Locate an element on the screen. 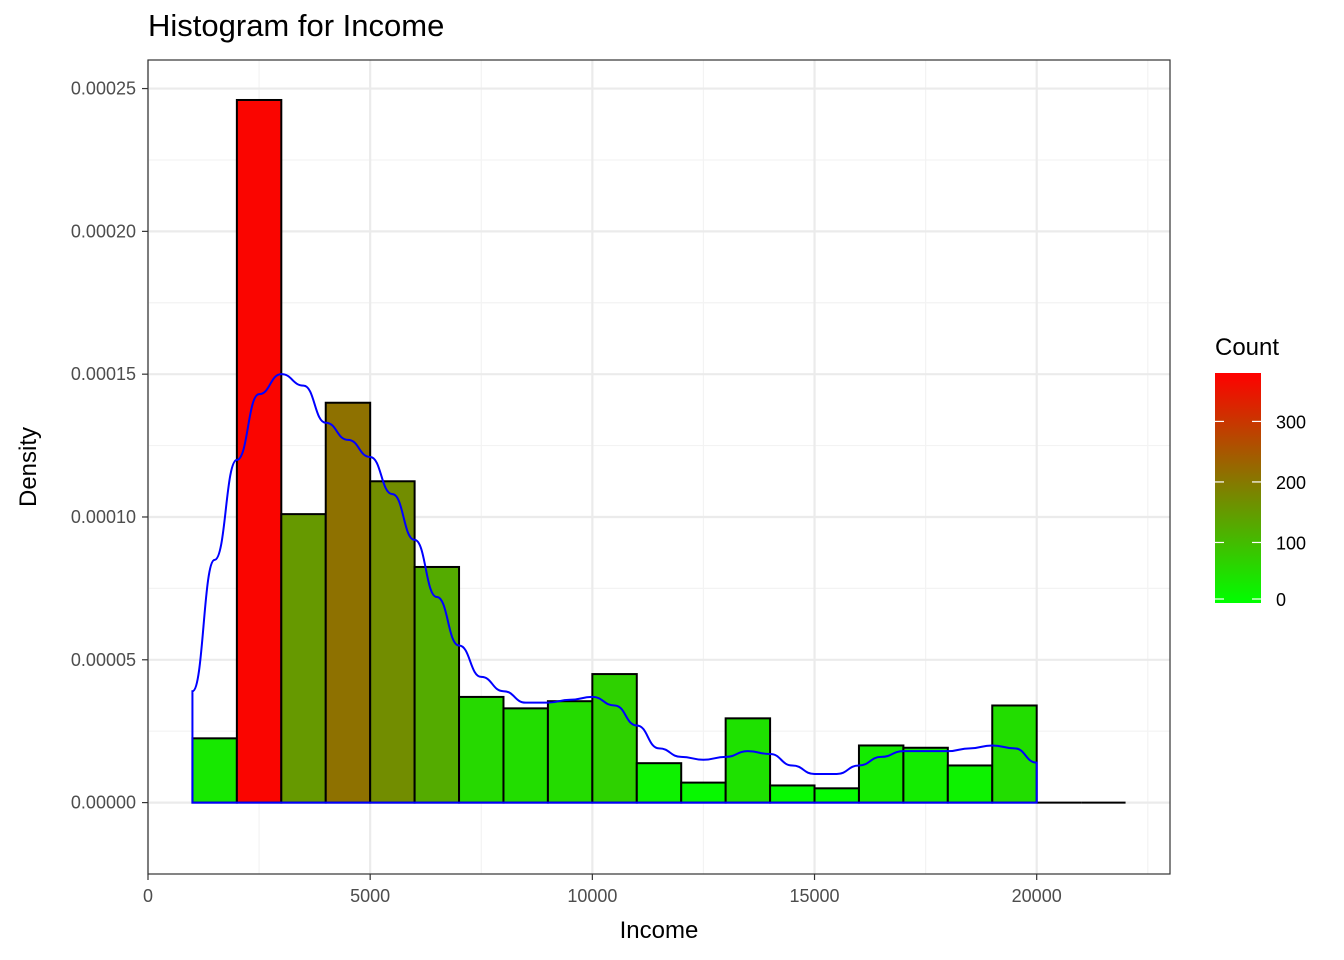  legend-break-label: 200 is located at coordinates (1291, 483).